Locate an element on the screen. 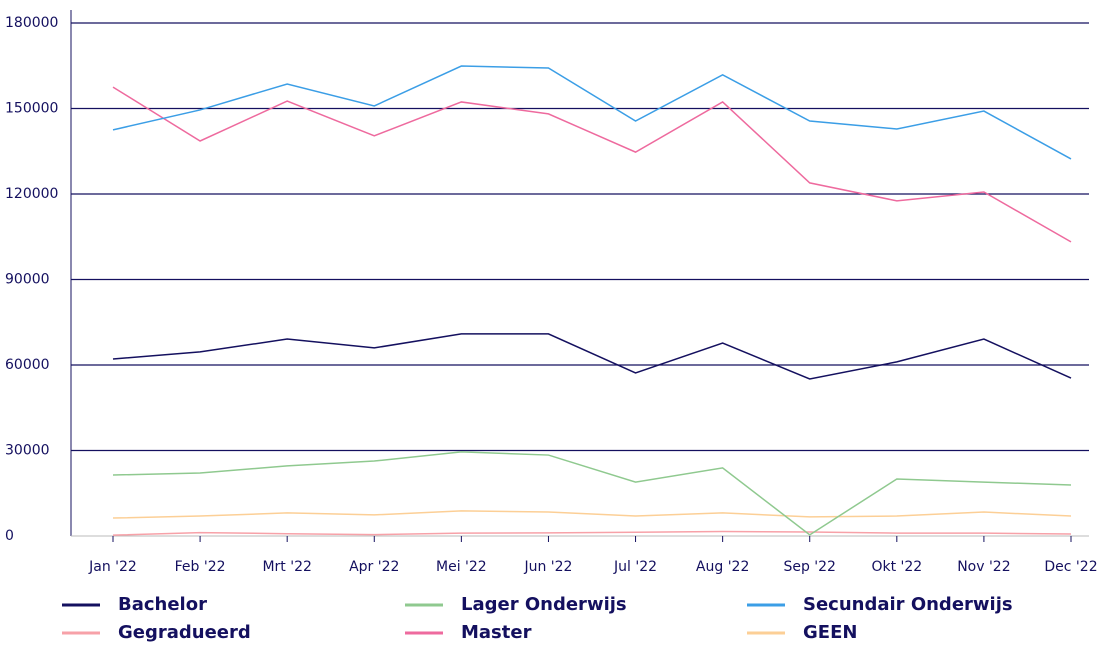 The width and height of the screenshot is (1101, 646). legend-text: Master is located at coordinates (496, 632).